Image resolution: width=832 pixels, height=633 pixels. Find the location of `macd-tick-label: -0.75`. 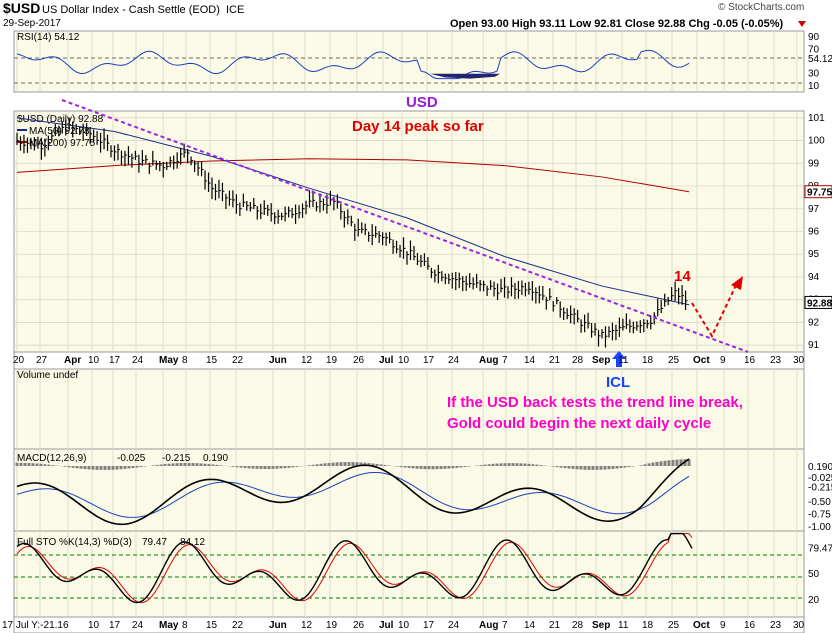

macd-tick-label: -0.75 is located at coordinates (819, 514).